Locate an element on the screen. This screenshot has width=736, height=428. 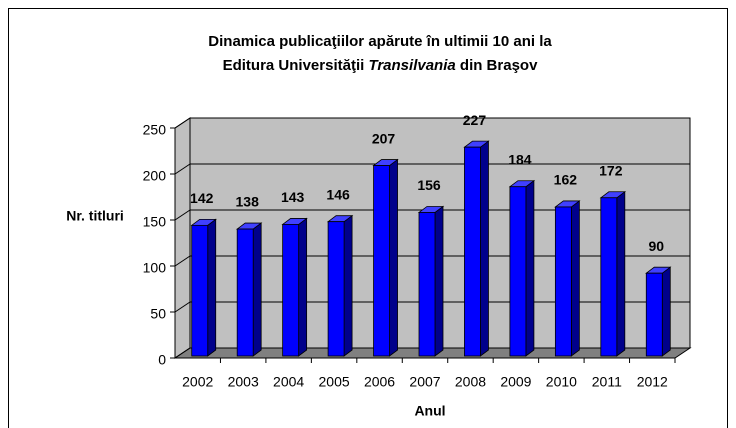
y-tick-label: 150 is located at coordinates (155, 222).